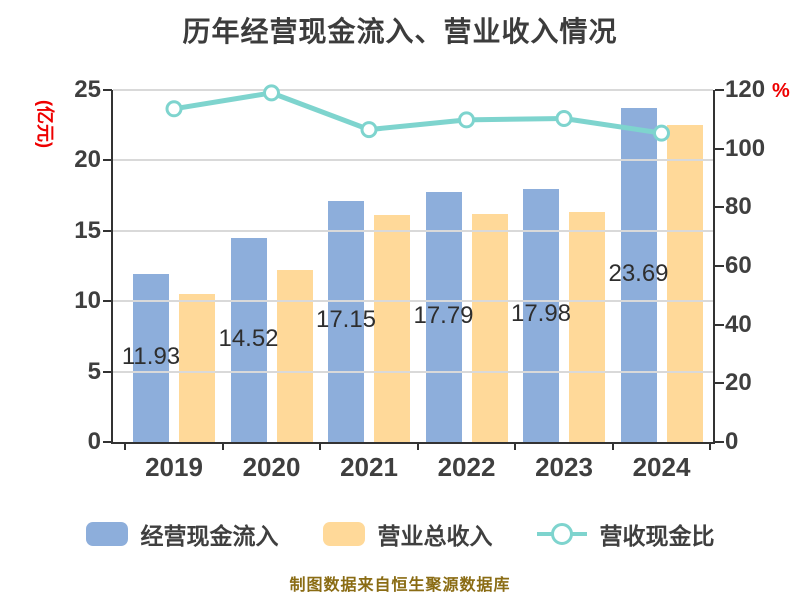 Image resolution: width=800 pixels, height=600 pixels. I want to click on legend-line-marker-icon, so click(561, 534).